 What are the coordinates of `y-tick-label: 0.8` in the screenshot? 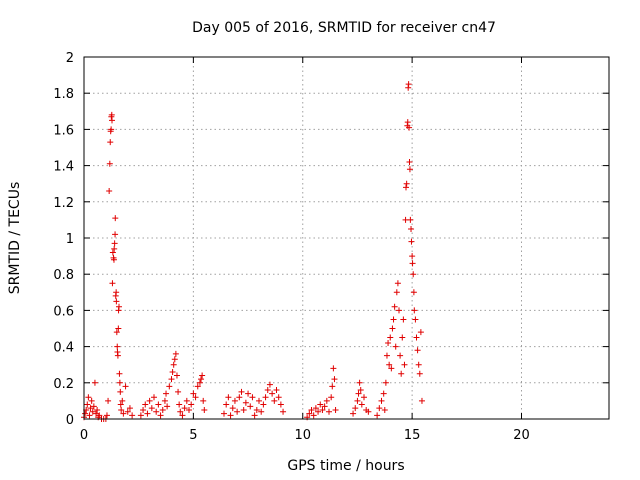 It's located at (63, 275).